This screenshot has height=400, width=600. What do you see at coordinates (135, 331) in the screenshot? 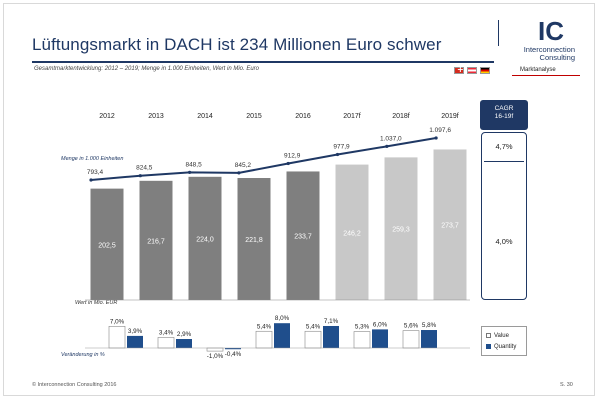
I see `change-quantity-label: 3,9%` at bounding box center [135, 331].